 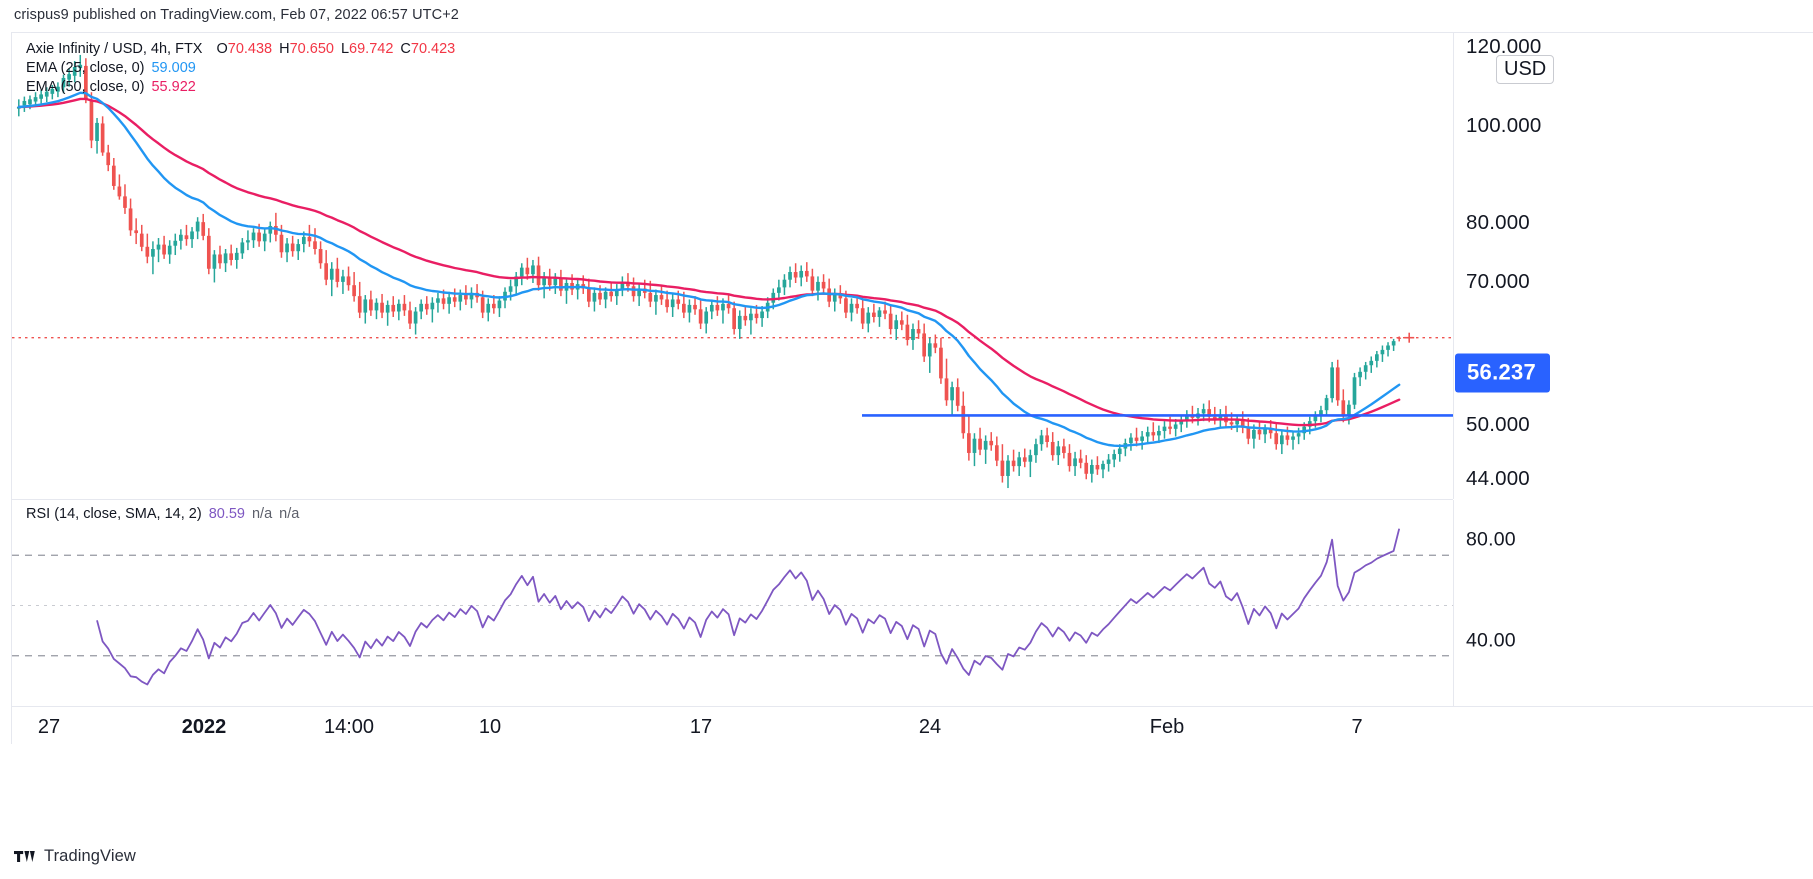 What do you see at coordinates (930, 727) in the screenshot?
I see `time-tick-5: 24` at bounding box center [930, 727].